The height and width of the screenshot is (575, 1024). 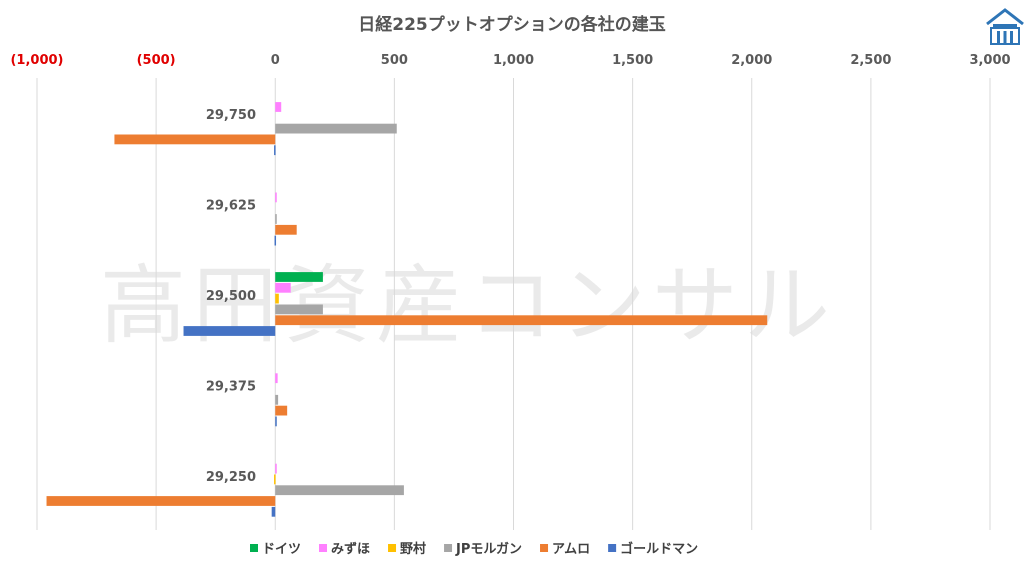 I want to click on category-label: 29,375, so click(x=231, y=386).